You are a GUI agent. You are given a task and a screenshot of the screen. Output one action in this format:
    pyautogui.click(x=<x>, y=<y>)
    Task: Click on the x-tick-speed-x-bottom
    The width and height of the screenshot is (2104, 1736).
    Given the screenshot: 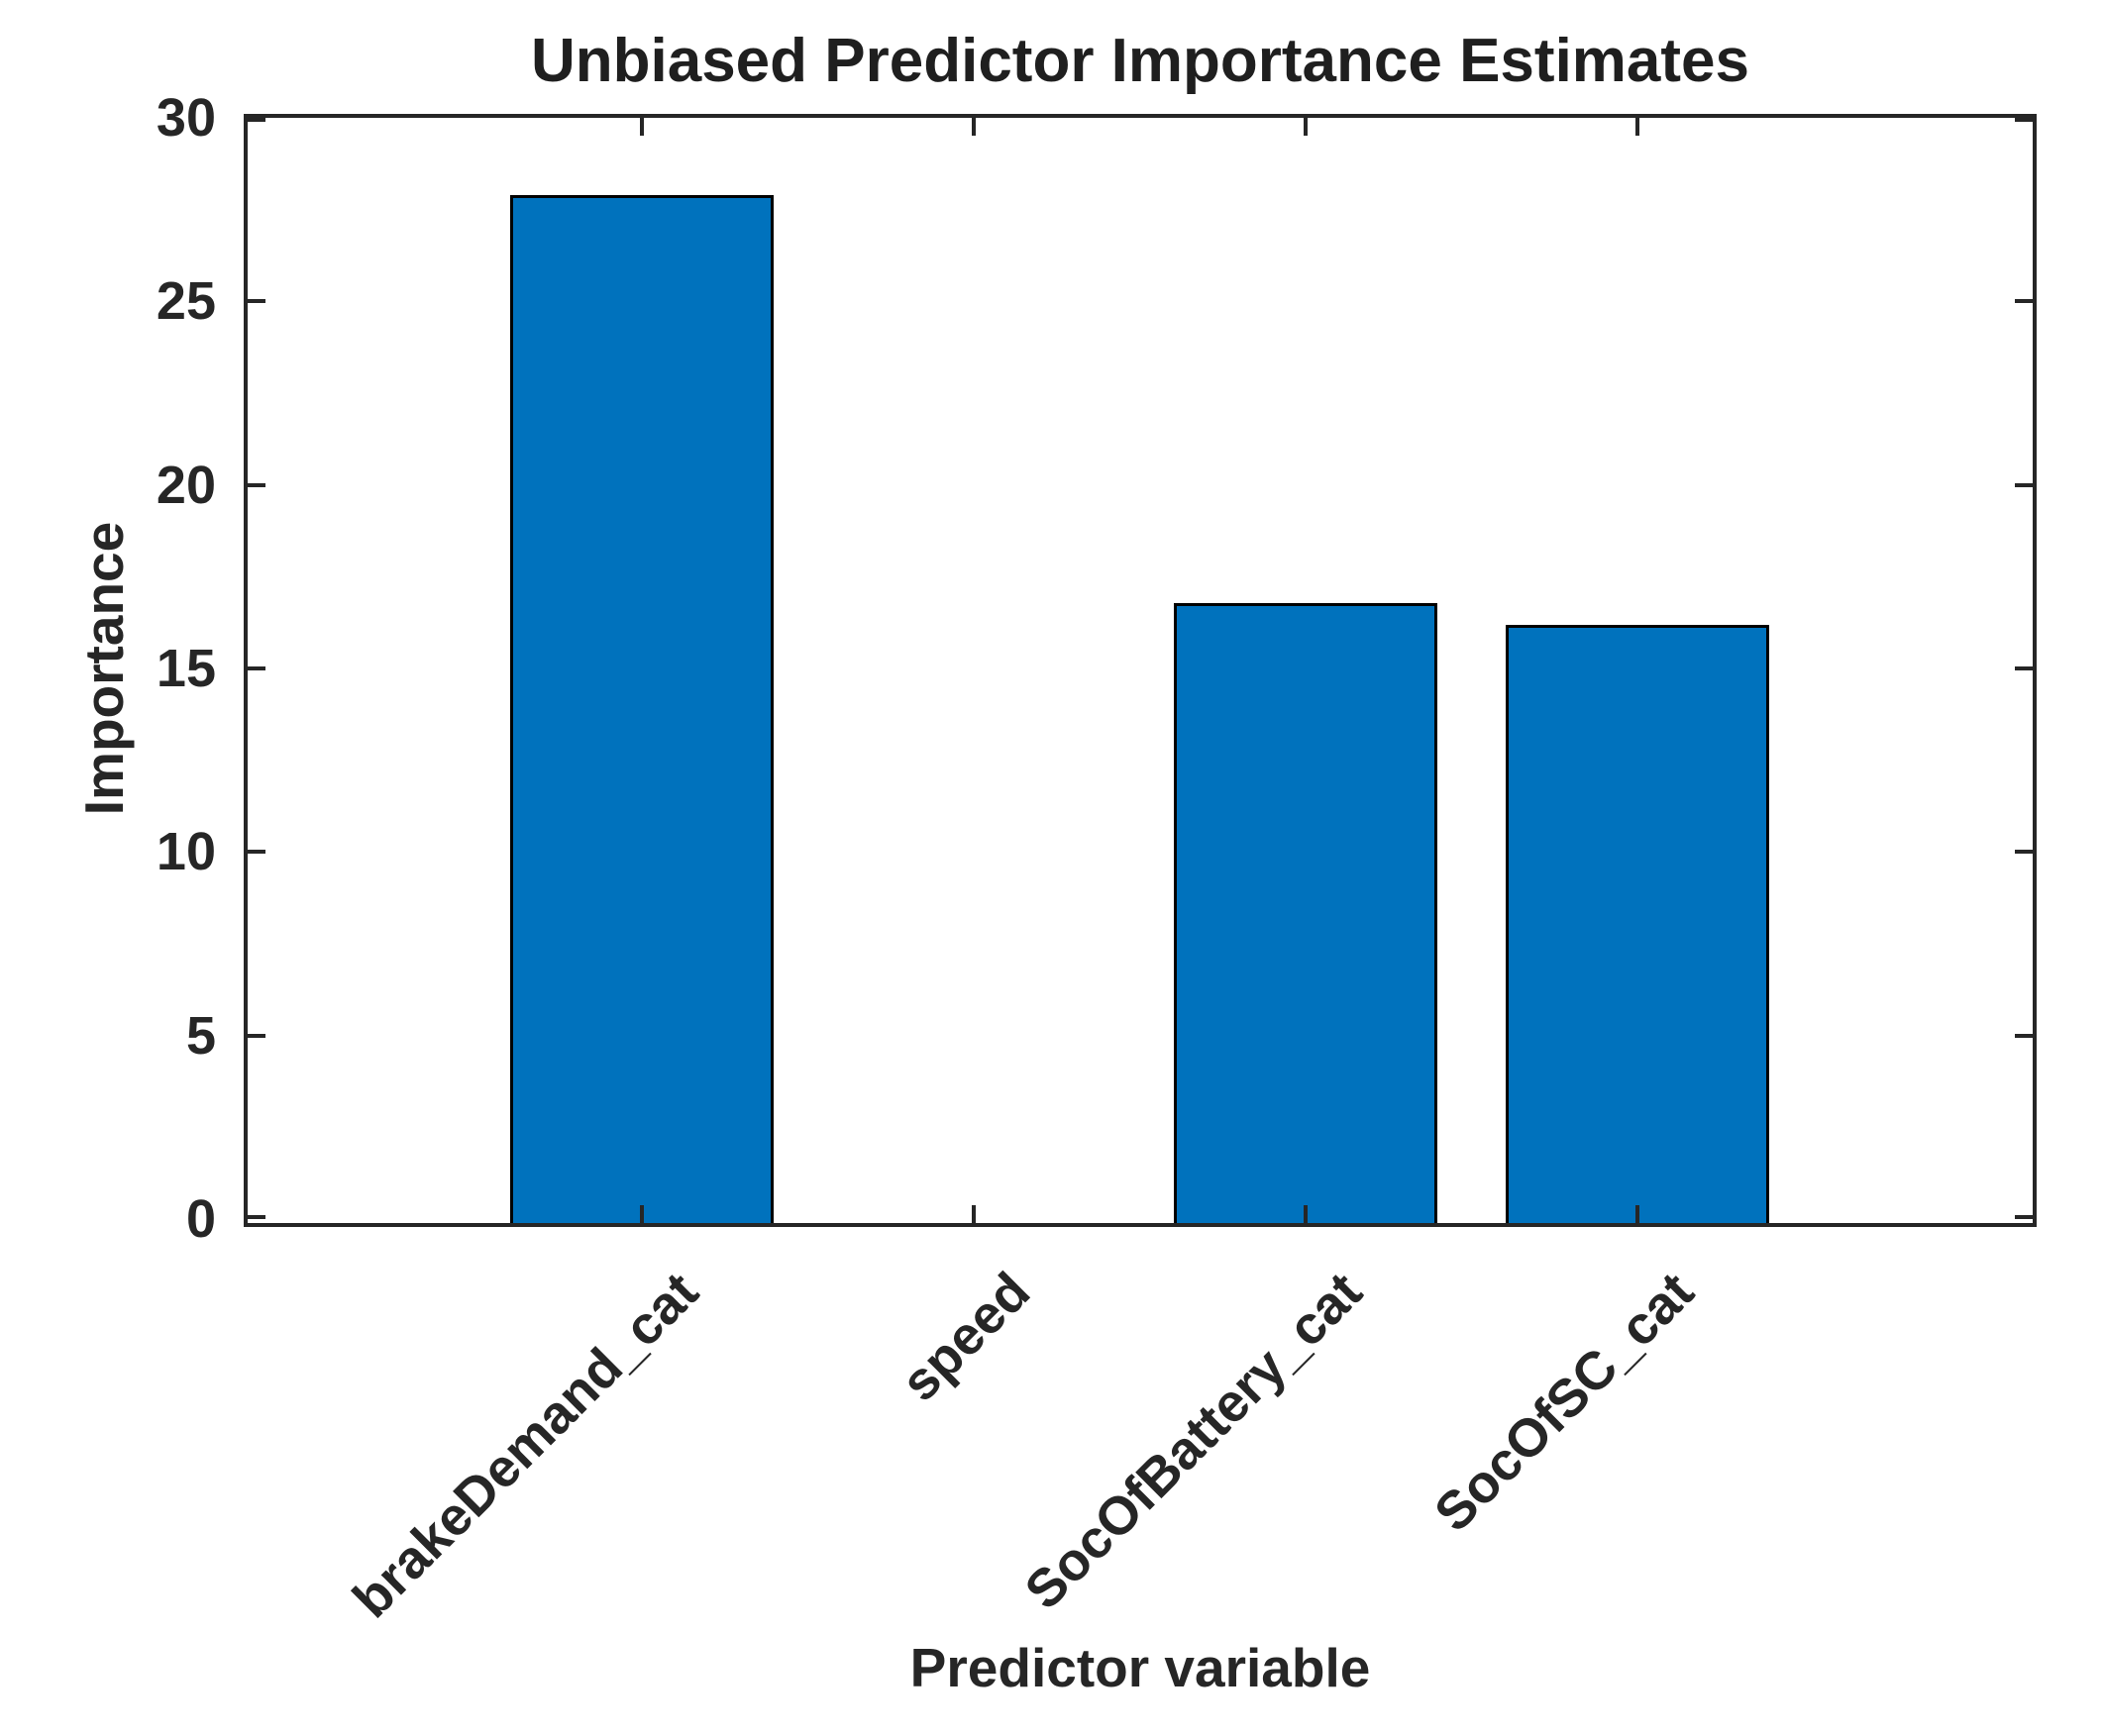 What is the action you would take?
    pyautogui.click(x=974, y=1214)
    